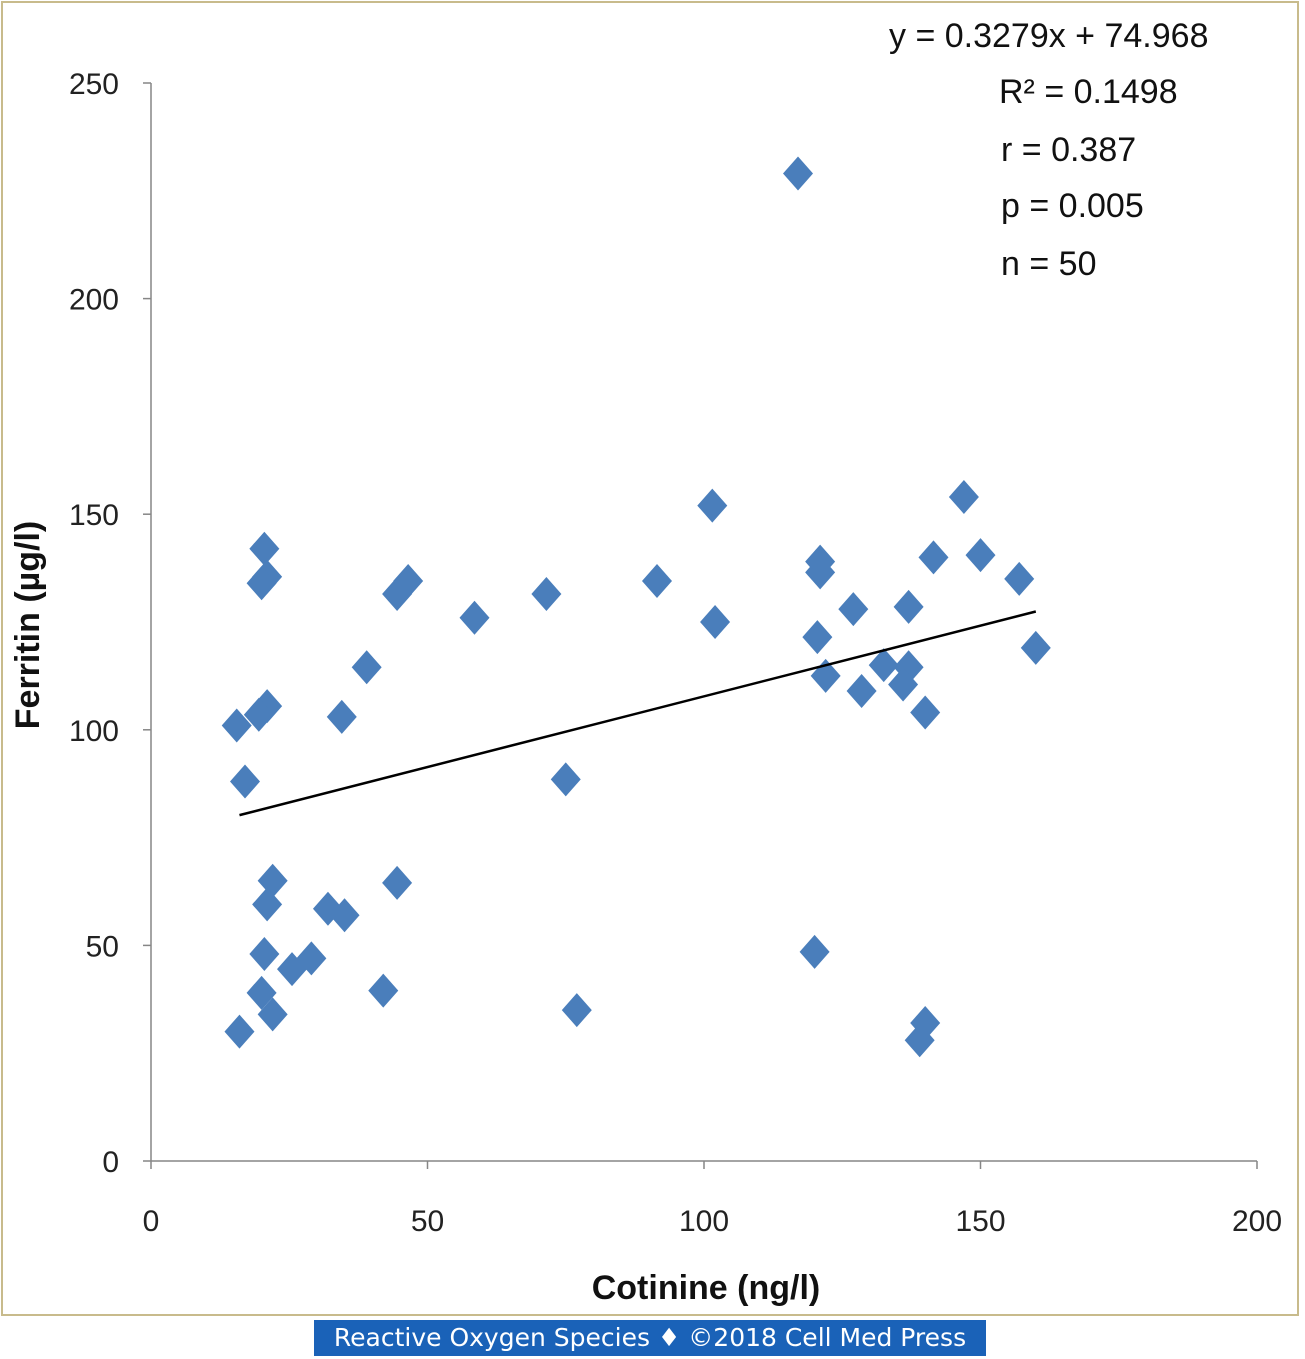 This screenshot has width=1305, height=1359. What do you see at coordinates (94, 731) in the screenshot?
I see `y-tick-label: 100` at bounding box center [94, 731].